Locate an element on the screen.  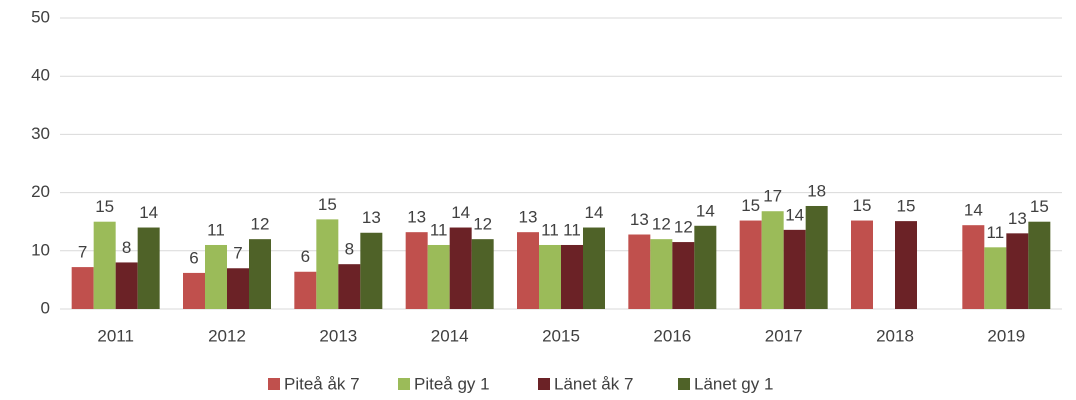
legend-label: Piteå gy 1 is located at coordinates (452, 383).